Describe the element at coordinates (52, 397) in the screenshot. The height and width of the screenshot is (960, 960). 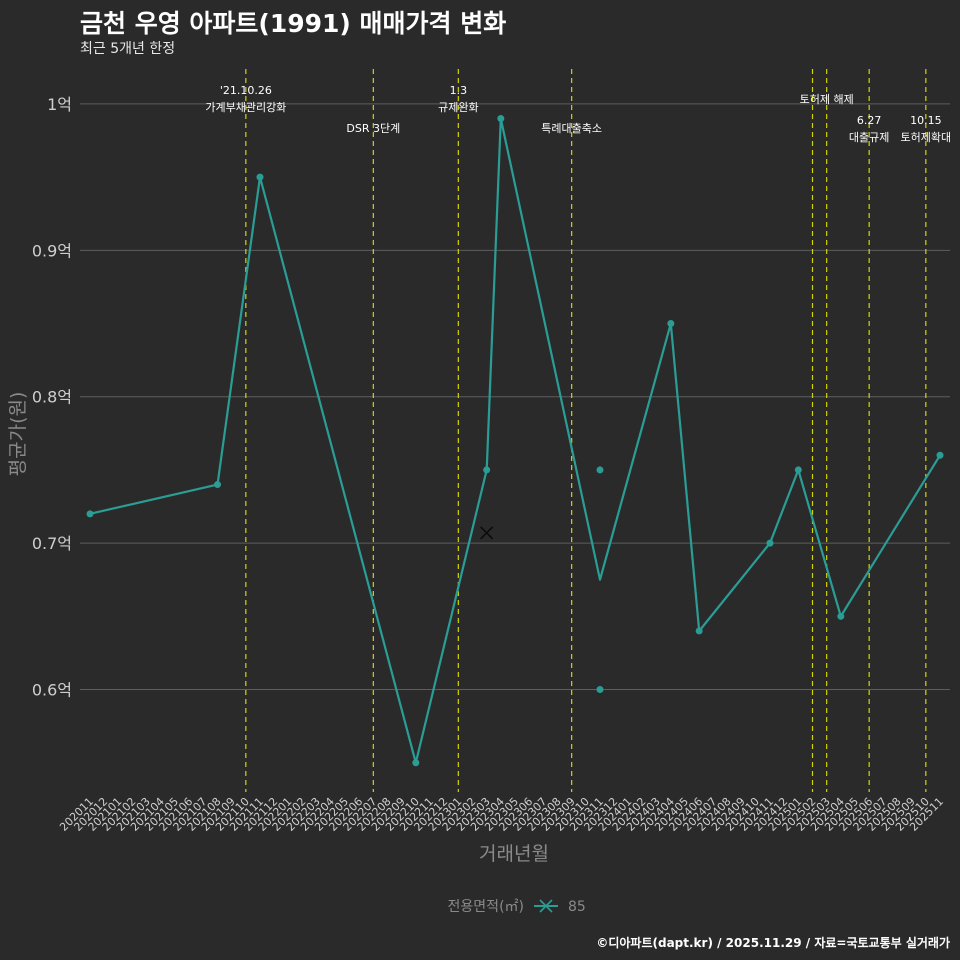
I see `y-tick-label: 0.8억` at that location.